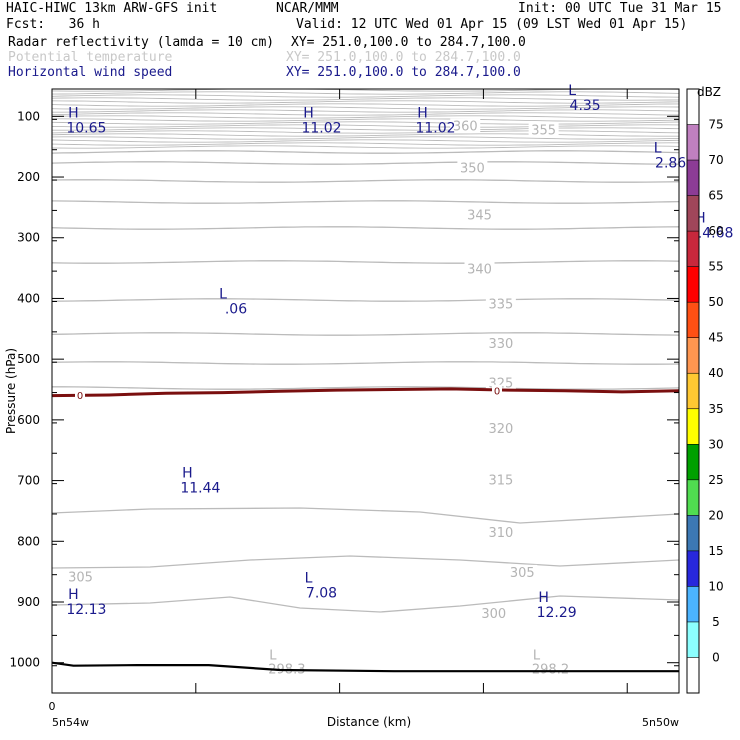 This screenshot has height=740, width=740. I want to click on y-tick-label: 1000, so click(24, 663).